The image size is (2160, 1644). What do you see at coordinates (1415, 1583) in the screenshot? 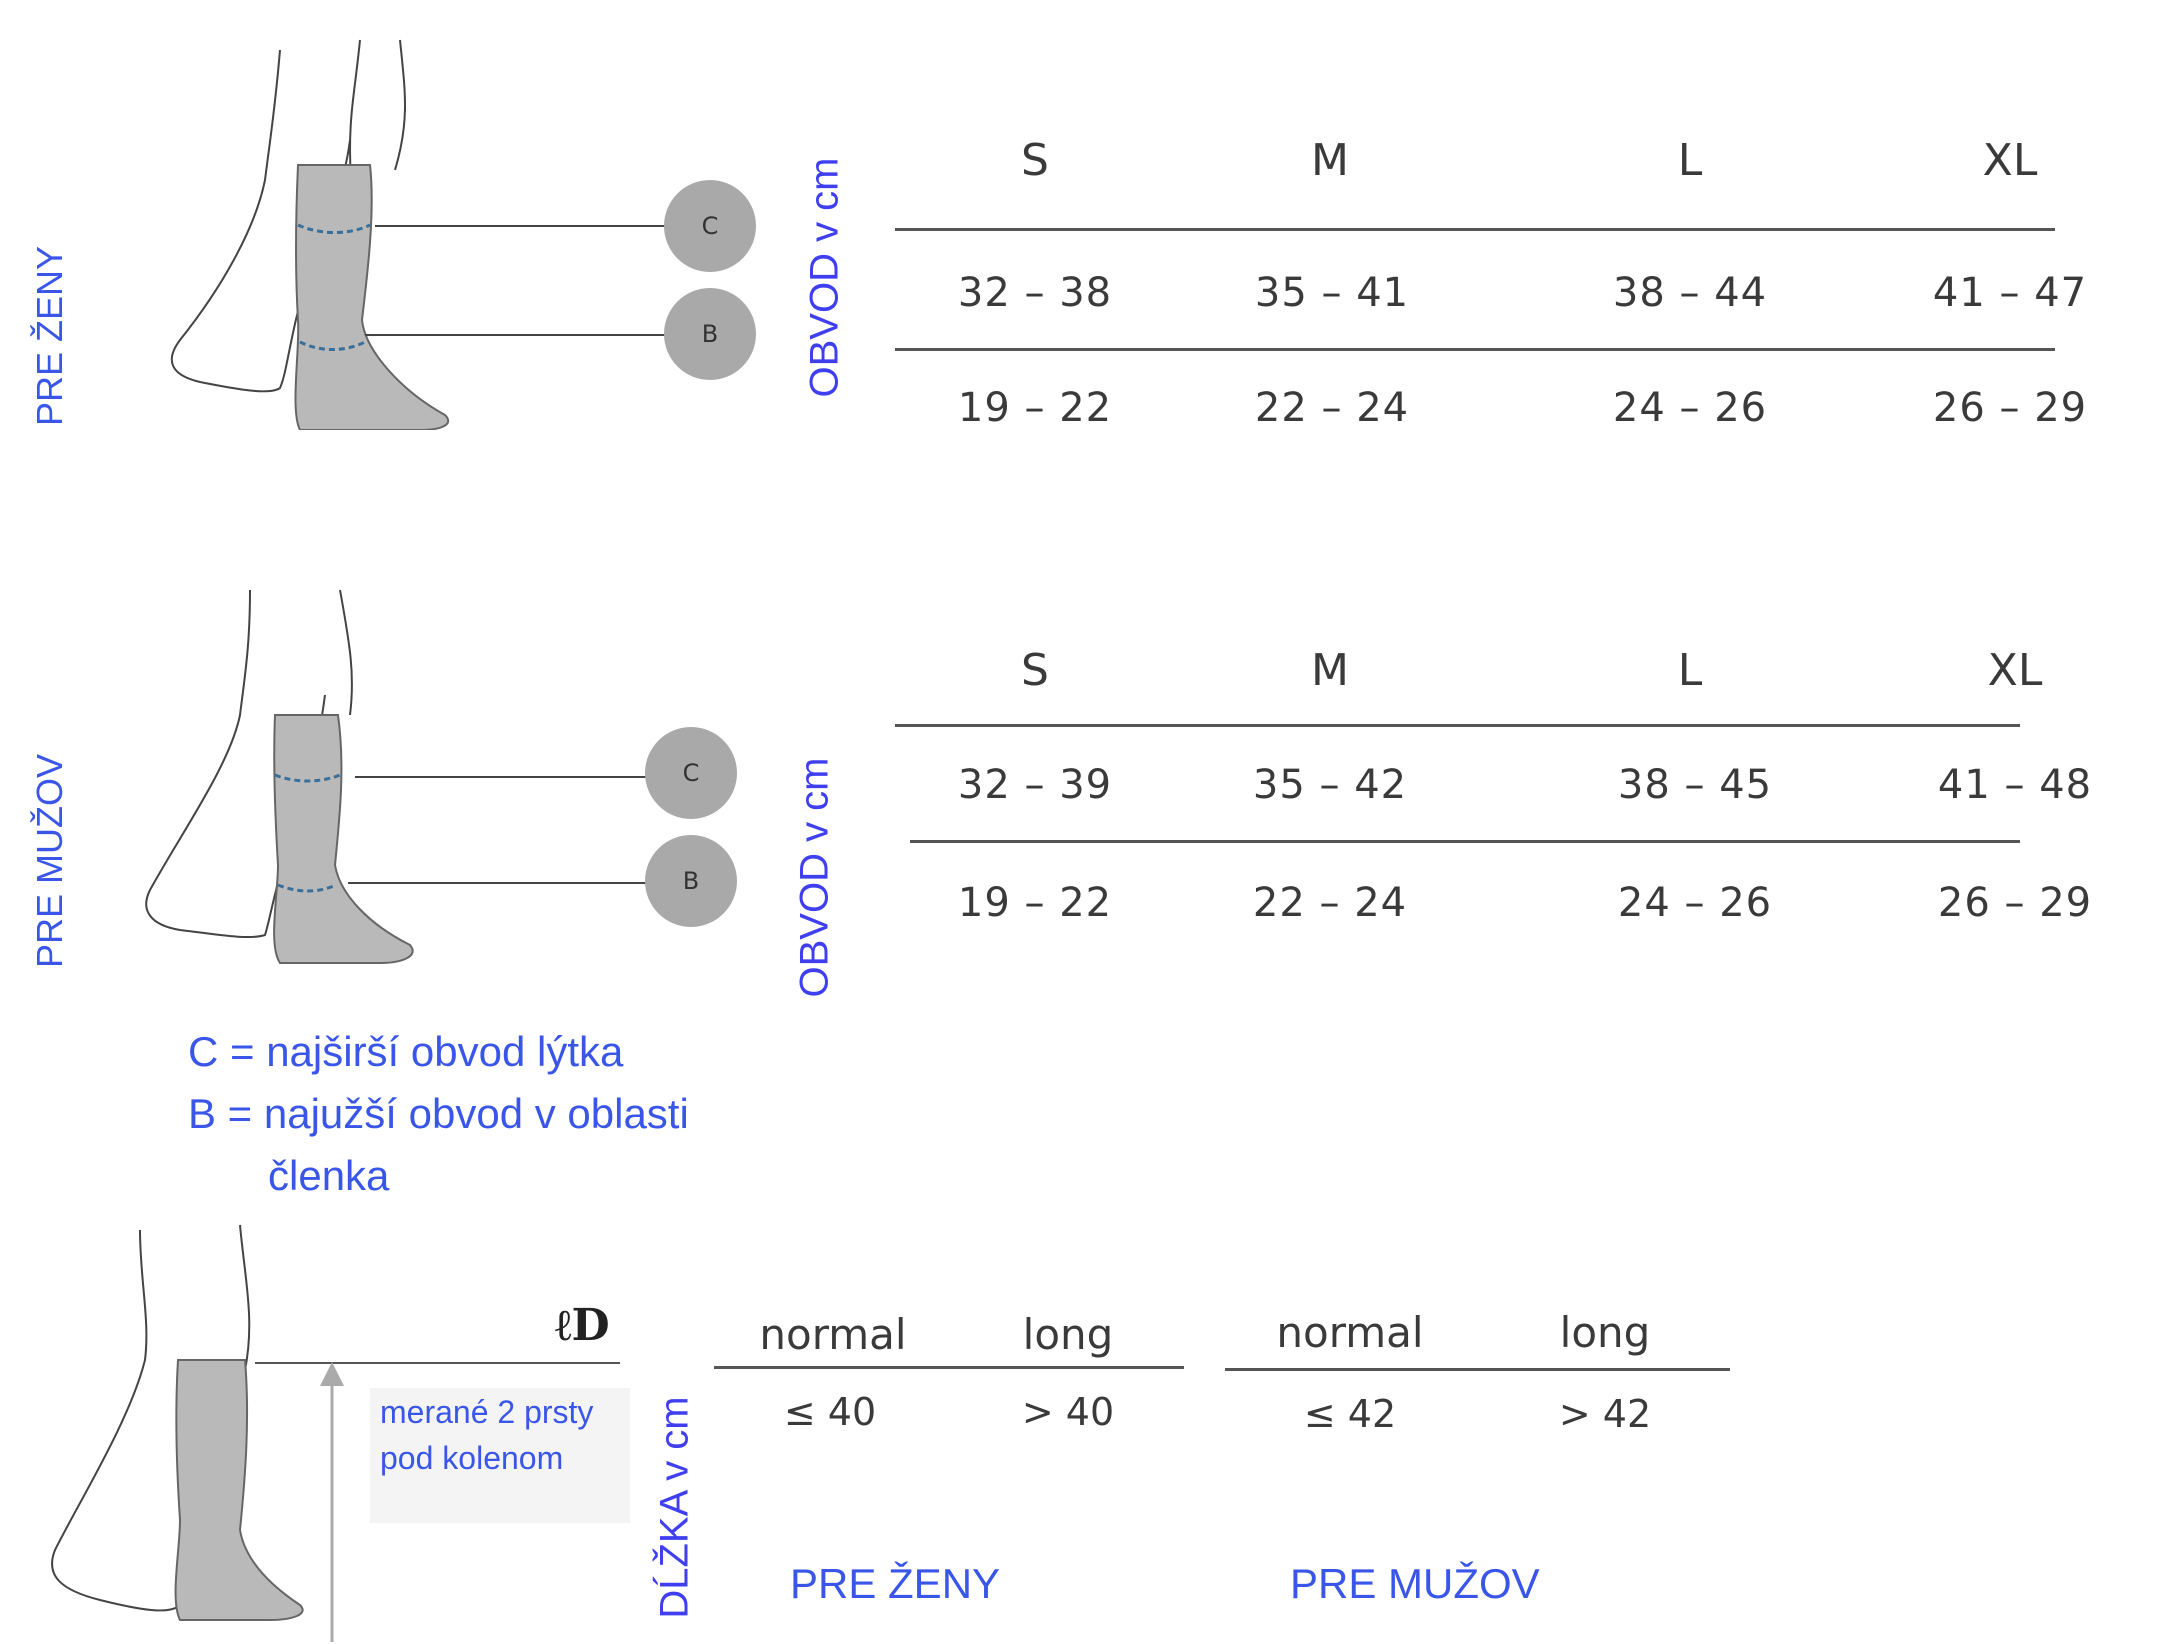
I see `length-men-label: PRE MUŽOV` at bounding box center [1415, 1583].